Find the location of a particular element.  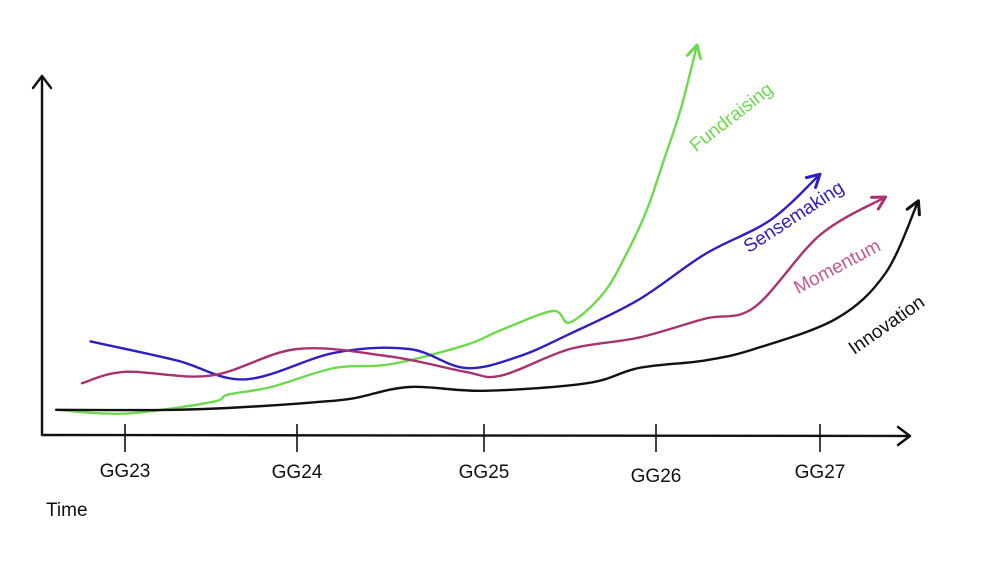

y-axis is located at coordinates (42, 255).